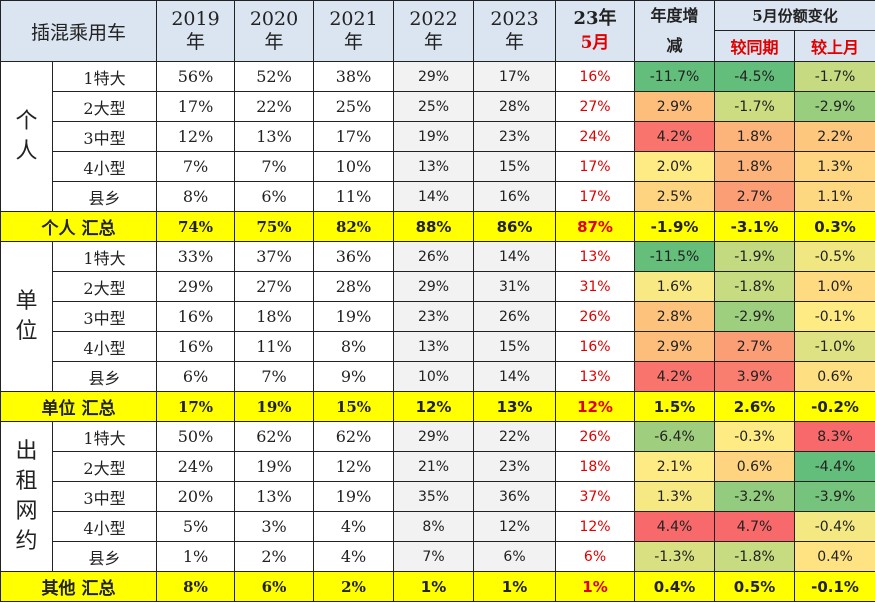 The image size is (875, 602). I want to click on change-cell: 2.0%, so click(675, 167).